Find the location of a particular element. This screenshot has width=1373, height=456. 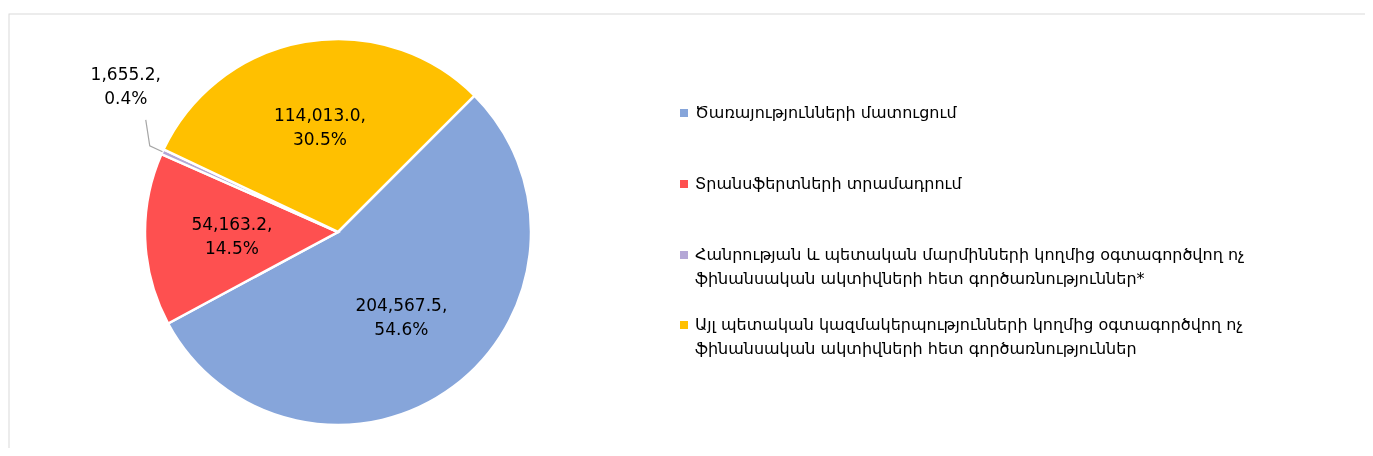

data-label: 114,013.0, 30.5% is located at coordinates (319, 127).